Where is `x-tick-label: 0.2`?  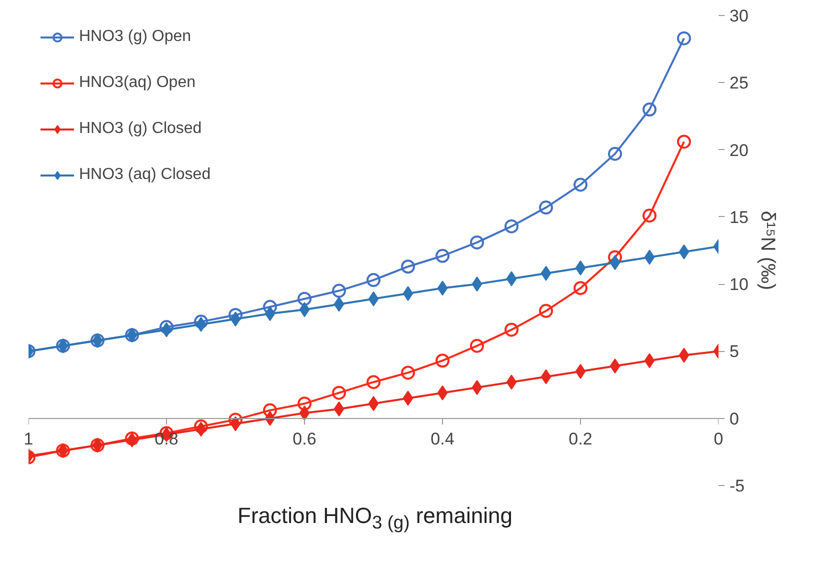 x-tick-label: 0.2 is located at coordinates (580, 439).